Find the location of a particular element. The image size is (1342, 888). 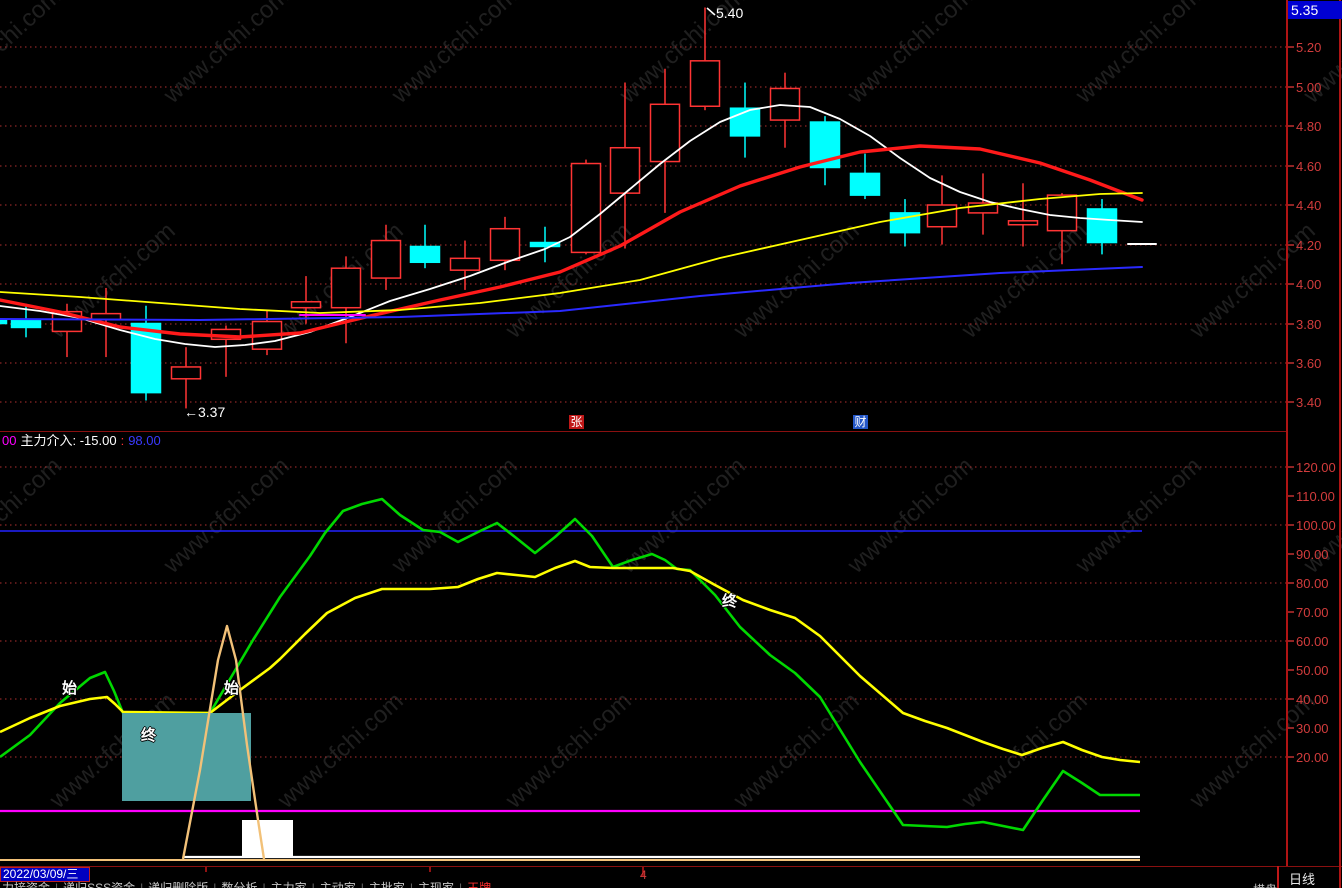

indicator-tab: 主批家 is located at coordinates (386, 884).